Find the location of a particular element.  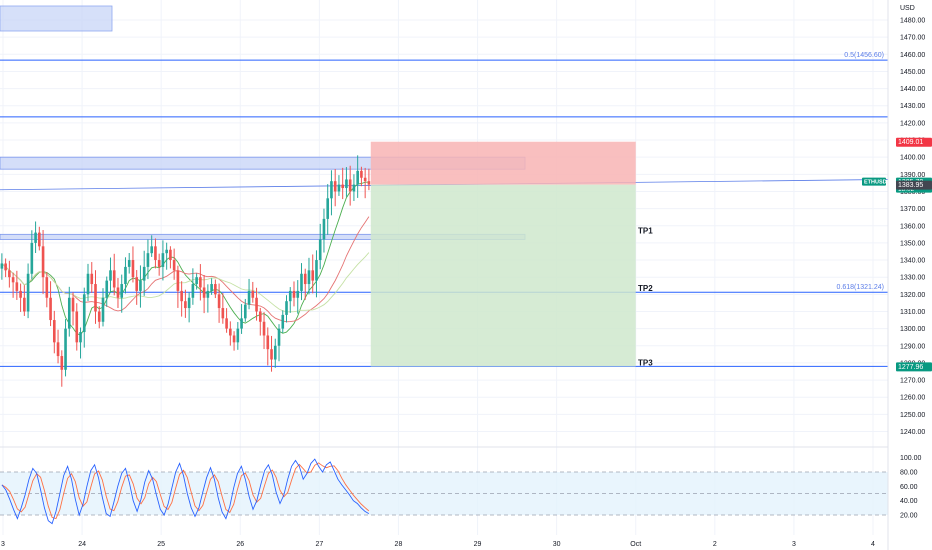

time-tick-label: 28 is located at coordinates (399, 544).